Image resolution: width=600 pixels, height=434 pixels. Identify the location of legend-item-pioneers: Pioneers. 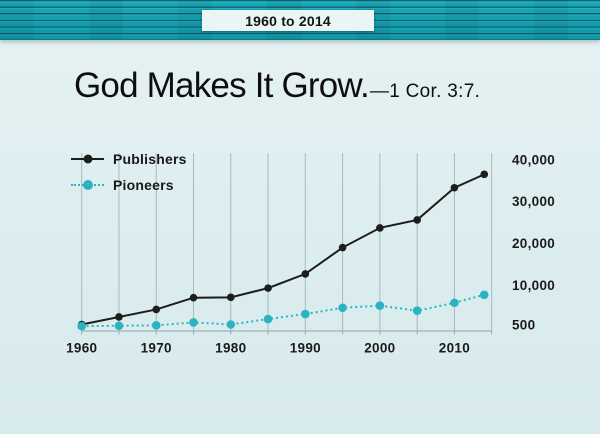
(129, 185).